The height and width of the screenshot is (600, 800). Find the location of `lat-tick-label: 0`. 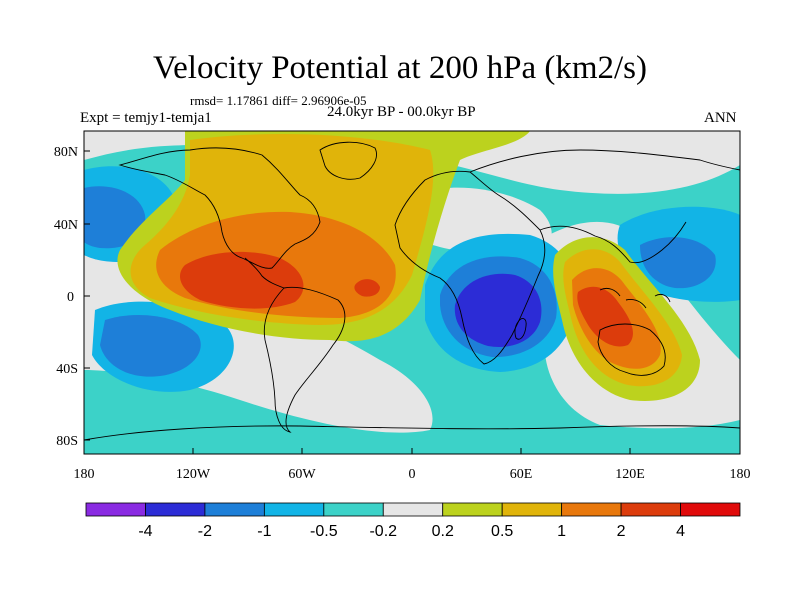

lat-tick-label: 0 is located at coordinates (70, 297).